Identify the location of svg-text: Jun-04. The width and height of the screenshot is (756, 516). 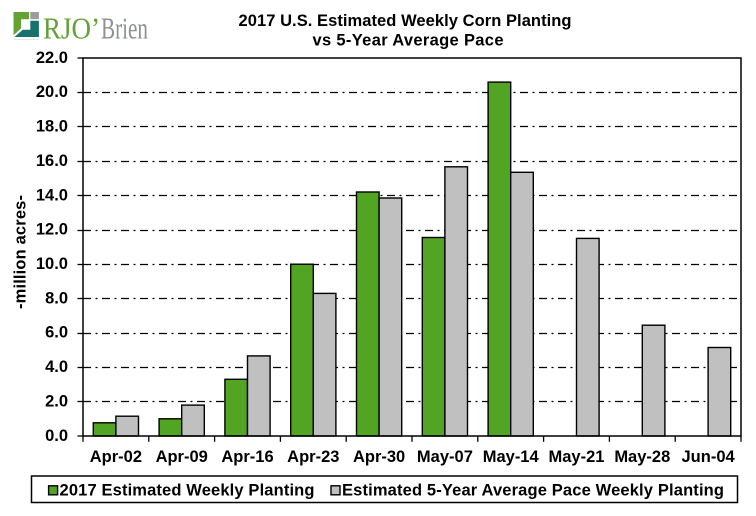
(709, 457).